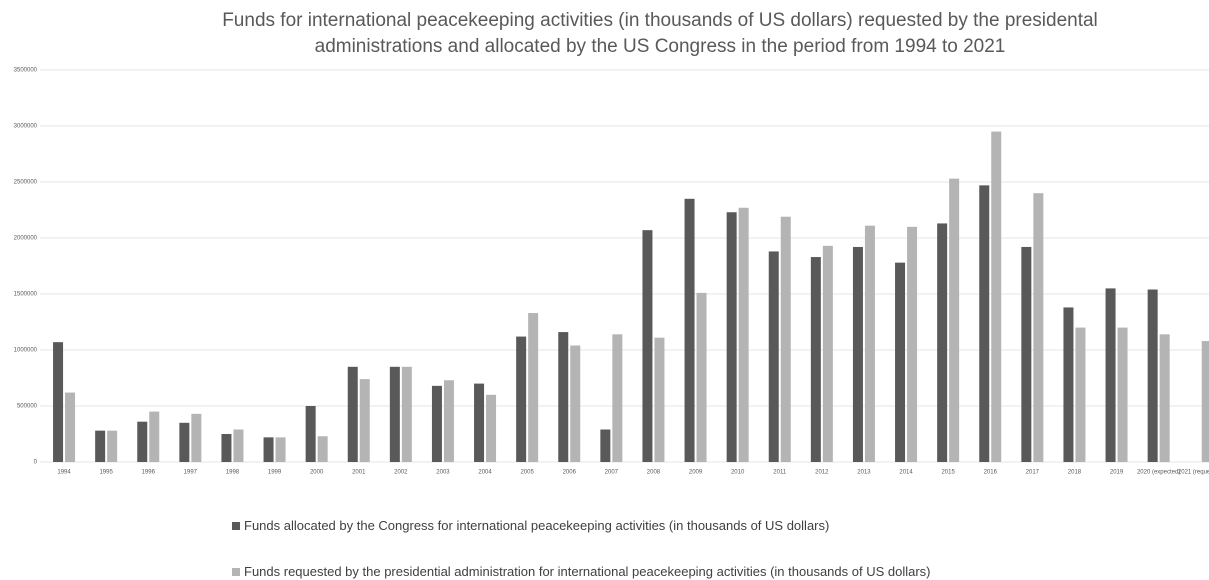  I want to click on x-tick-label: 2016, so click(991, 473).